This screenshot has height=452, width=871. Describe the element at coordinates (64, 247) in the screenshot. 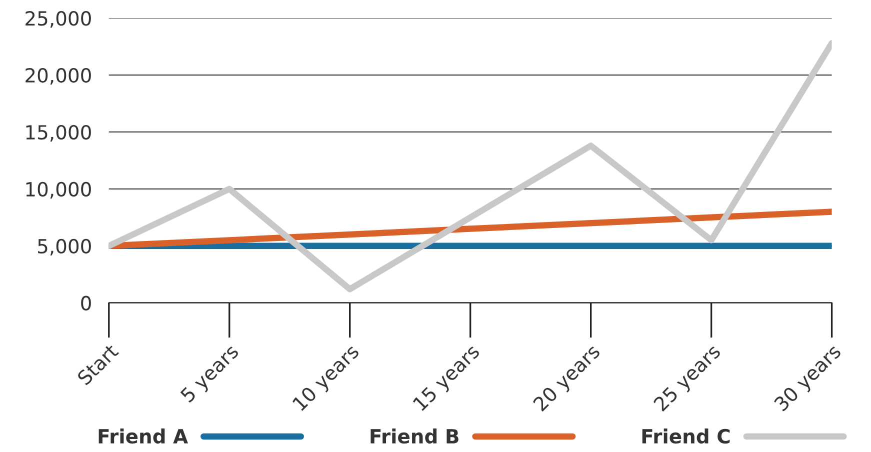

I see `y-tick-label: 5,000` at that location.